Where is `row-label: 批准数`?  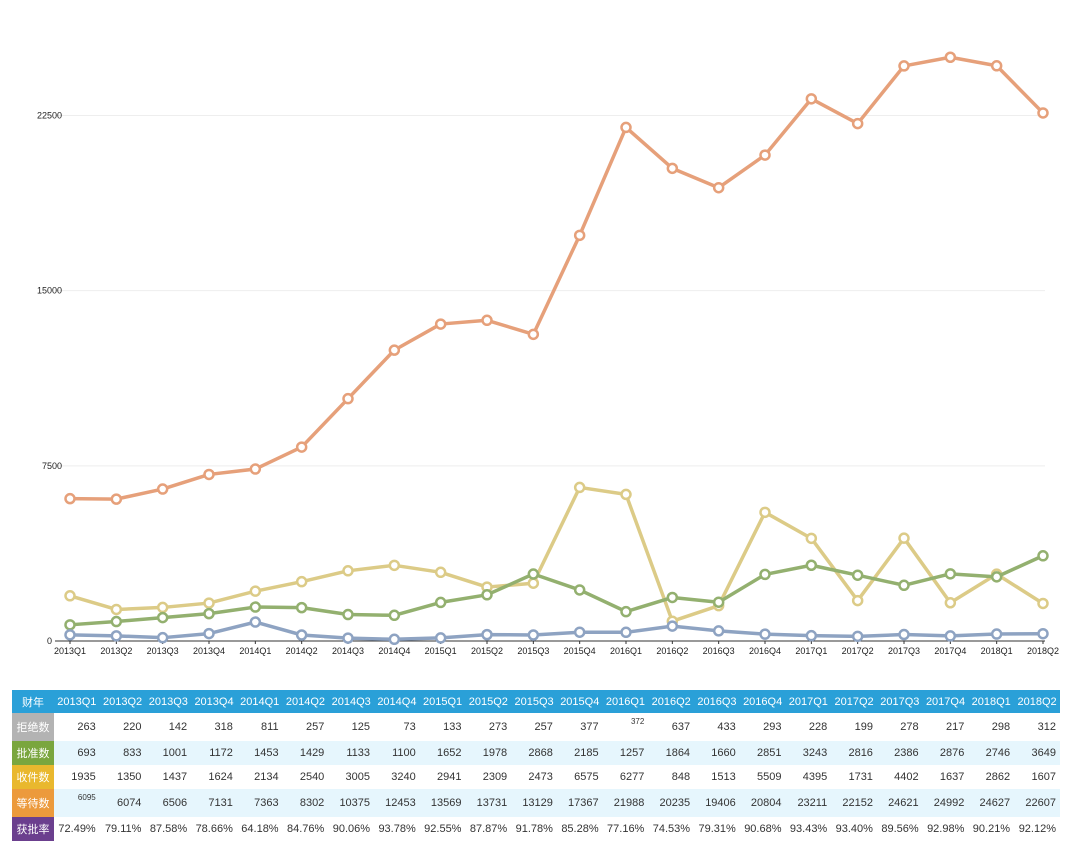
row-label: 批准数 is located at coordinates (33, 753).